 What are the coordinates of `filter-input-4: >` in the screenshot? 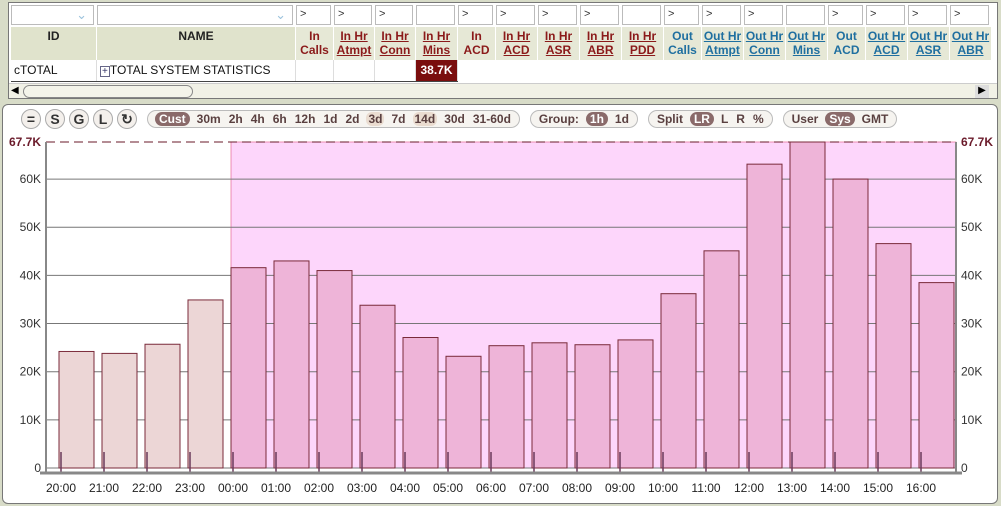 It's located at (394, 15).